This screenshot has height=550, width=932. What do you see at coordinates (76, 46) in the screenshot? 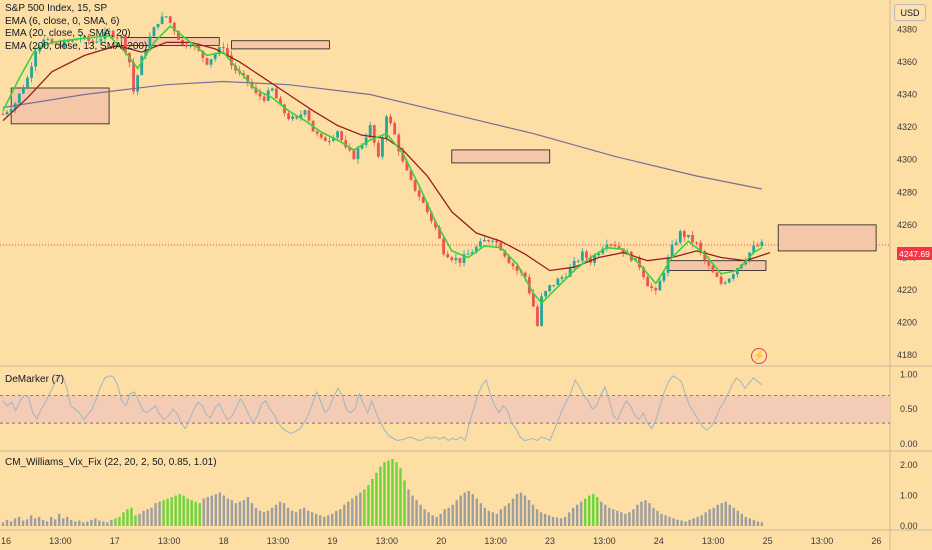
I see `legend-ema-slow: EMA (200, close, 13, SMA, 200)` at bounding box center [76, 46].